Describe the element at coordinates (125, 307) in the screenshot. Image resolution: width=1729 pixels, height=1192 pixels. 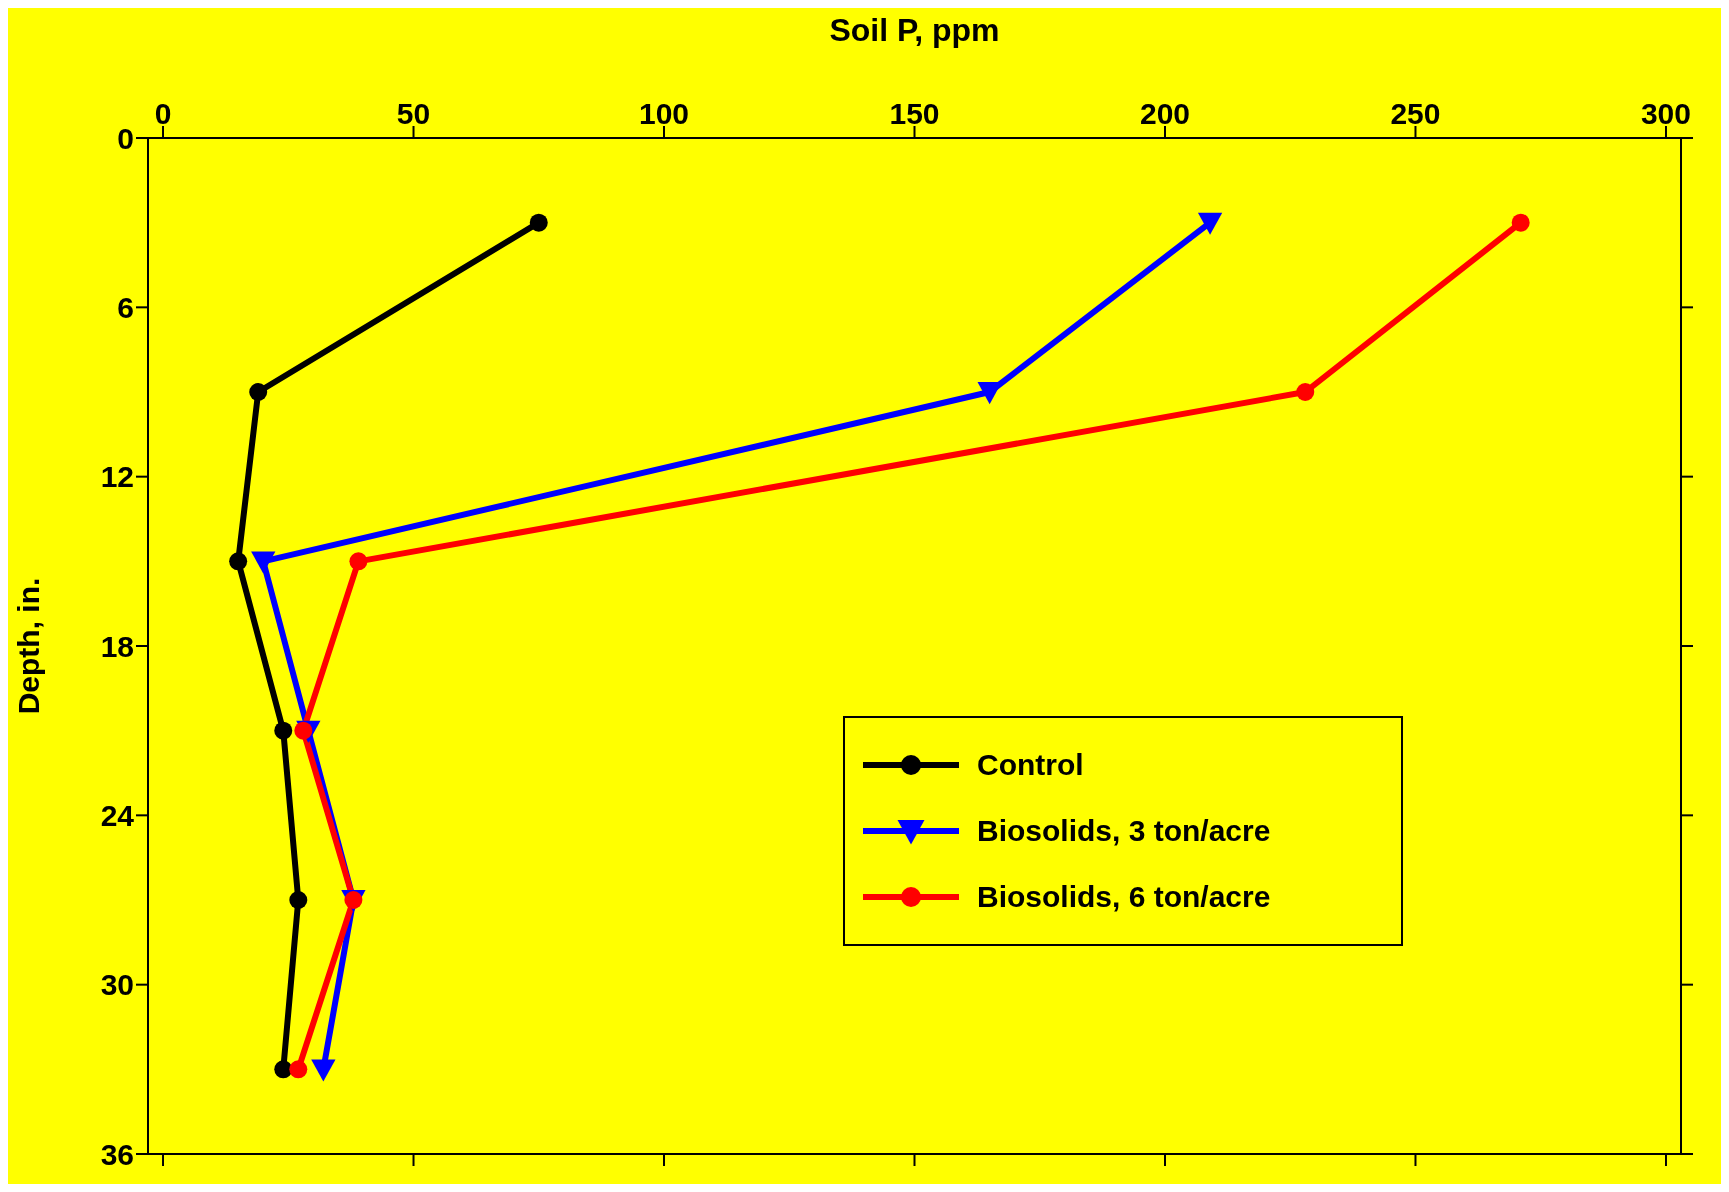
I see `y-tick-label: 6` at that location.